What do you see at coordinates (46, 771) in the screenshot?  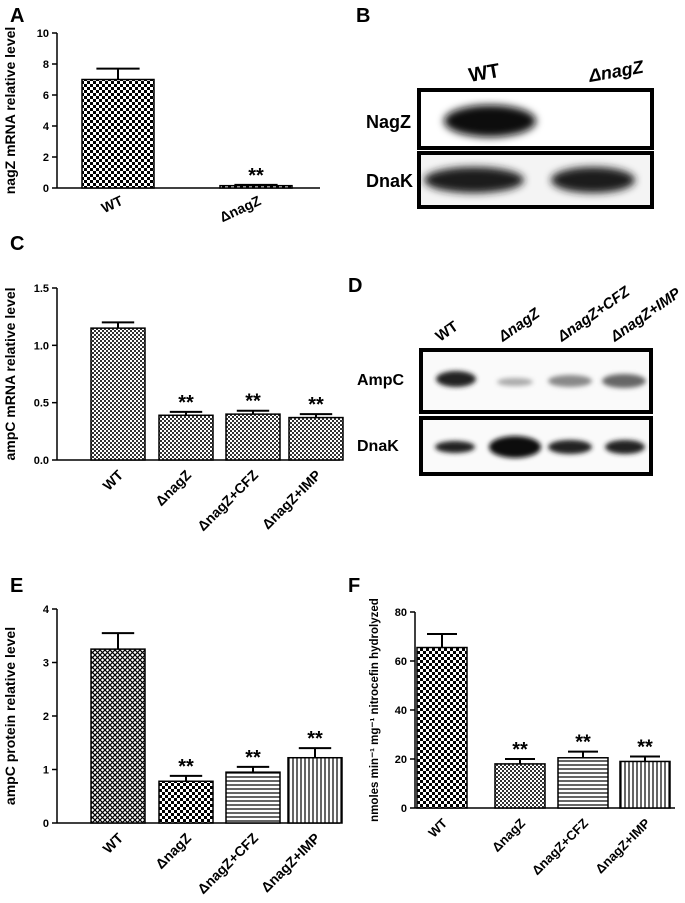 I see `y-tick-label: 1` at bounding box center [46, 771].